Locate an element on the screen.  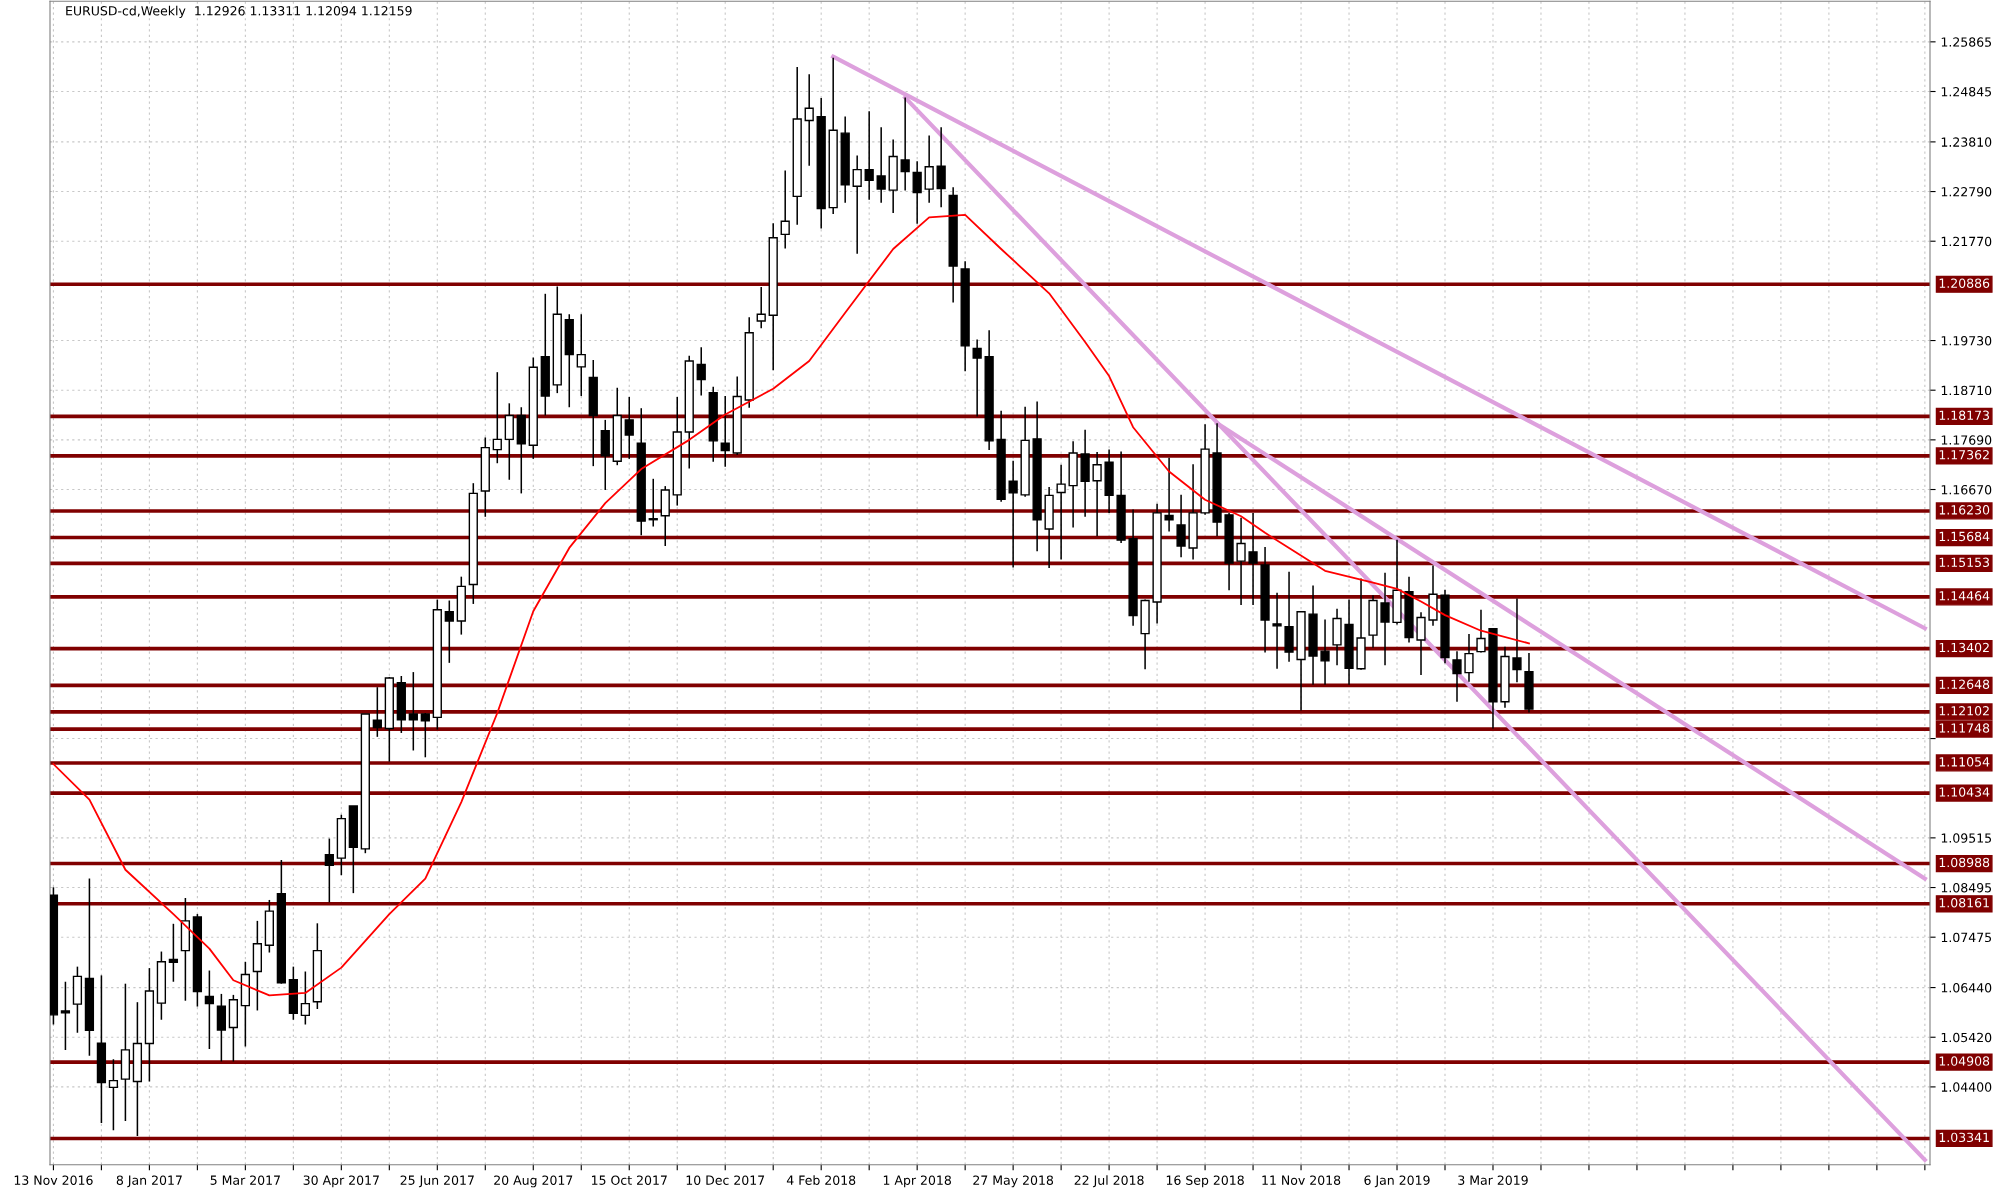
ref-line-label: 1.12648 is located at coordinates (1964, 684).